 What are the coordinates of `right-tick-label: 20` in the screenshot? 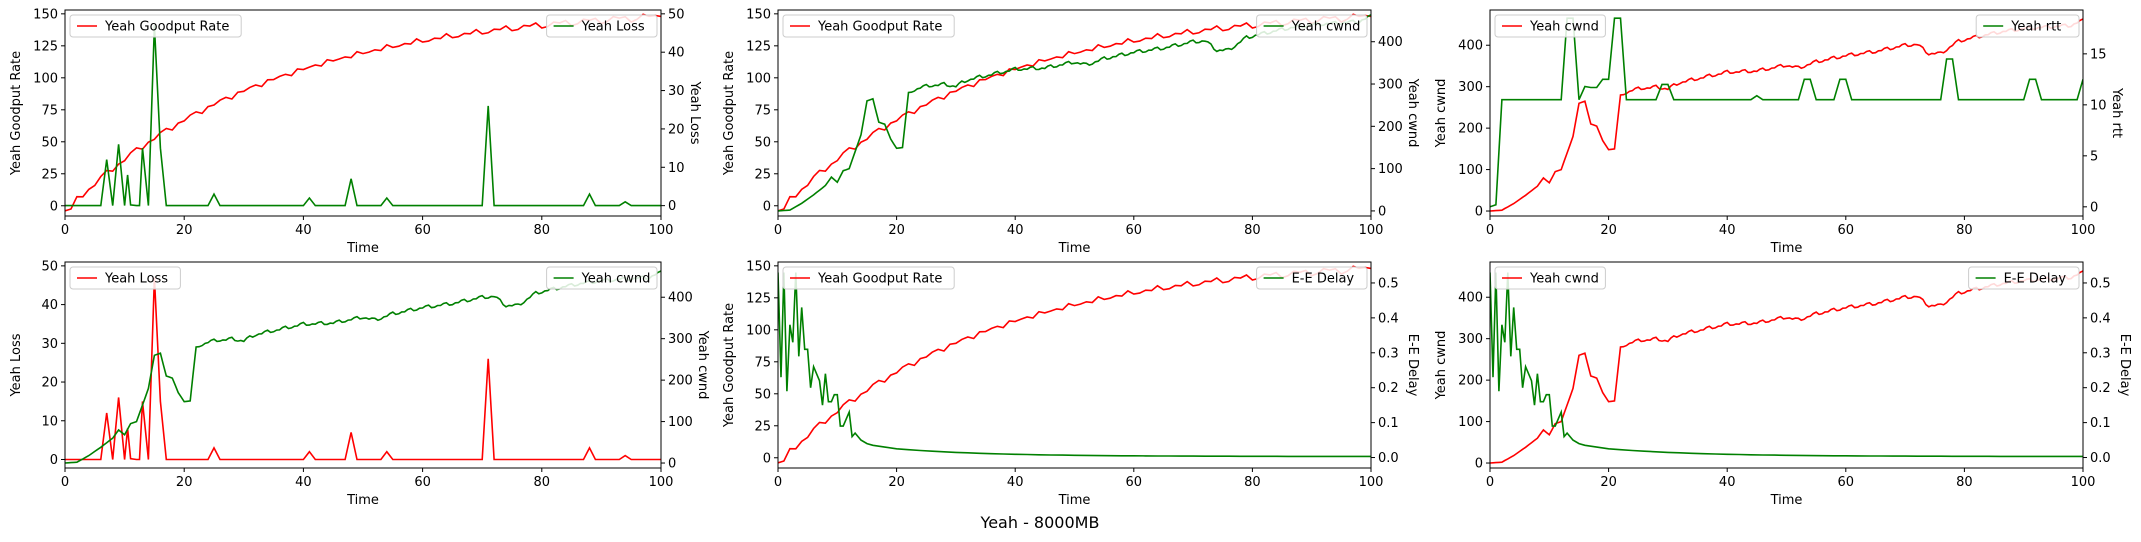 It's located at (676, 129).